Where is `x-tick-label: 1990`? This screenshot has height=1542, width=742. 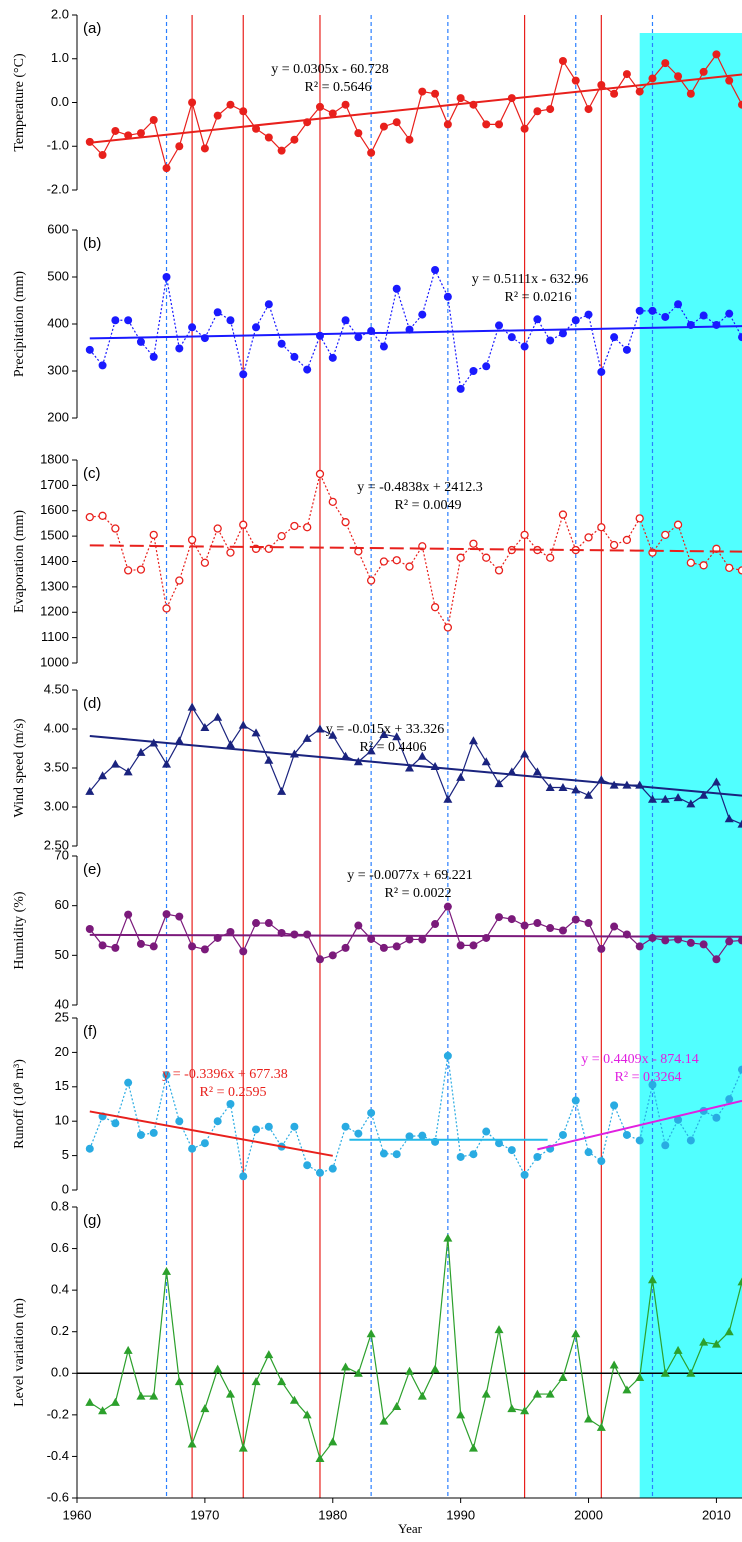
x-tick-label: 1990 is located at coordinates (460, 1514).